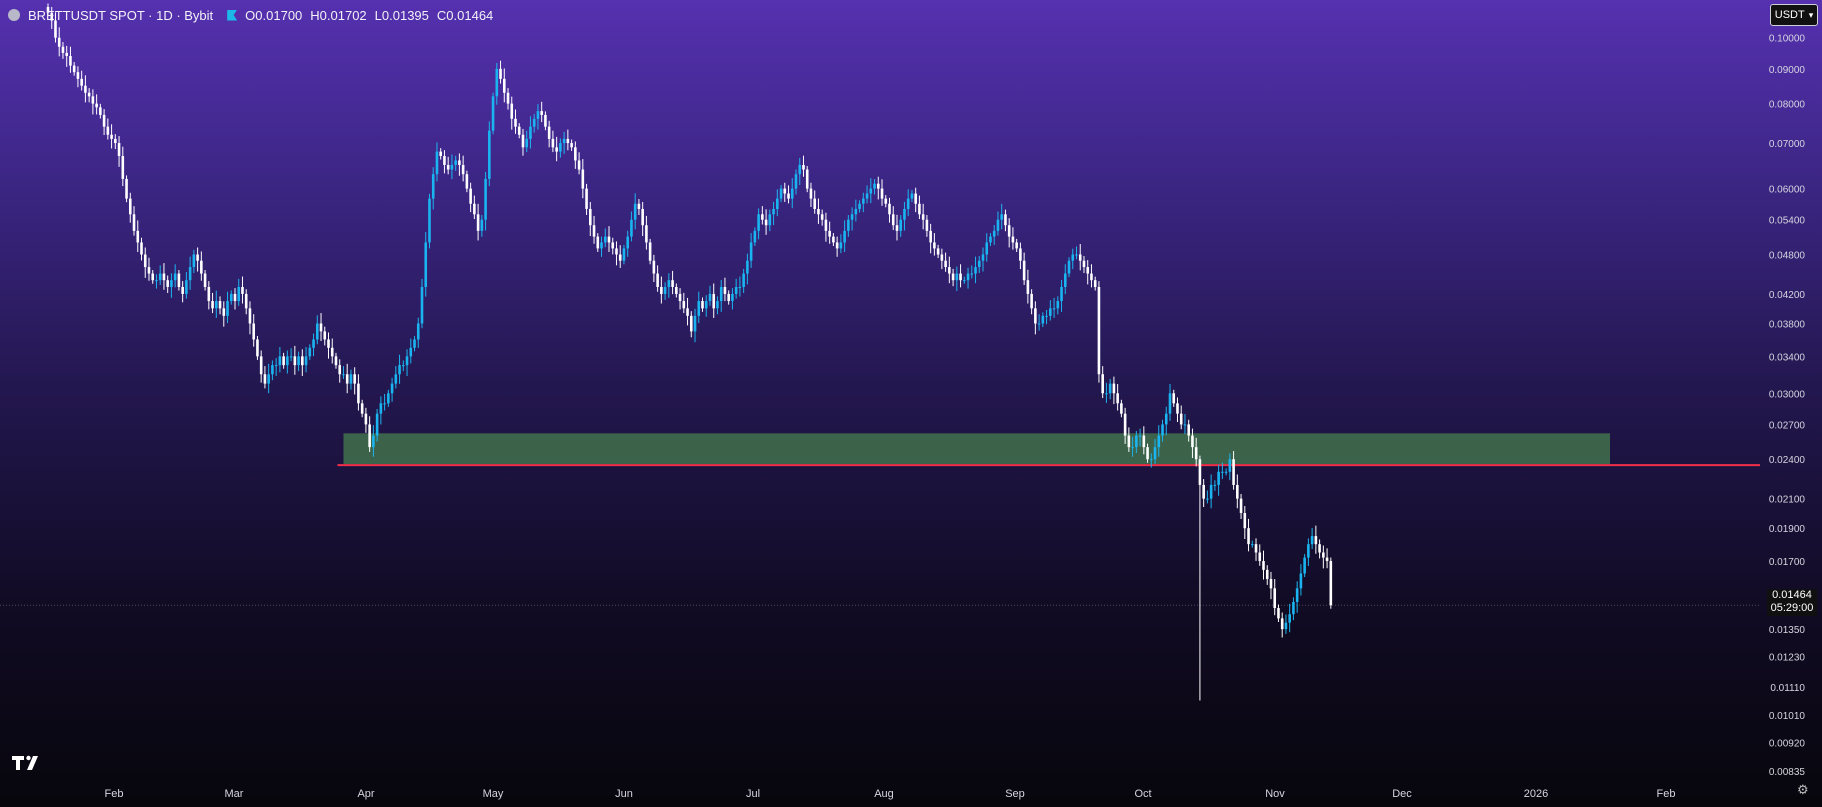  I want to click on time-tick-label: Apr, so click(365, 794).